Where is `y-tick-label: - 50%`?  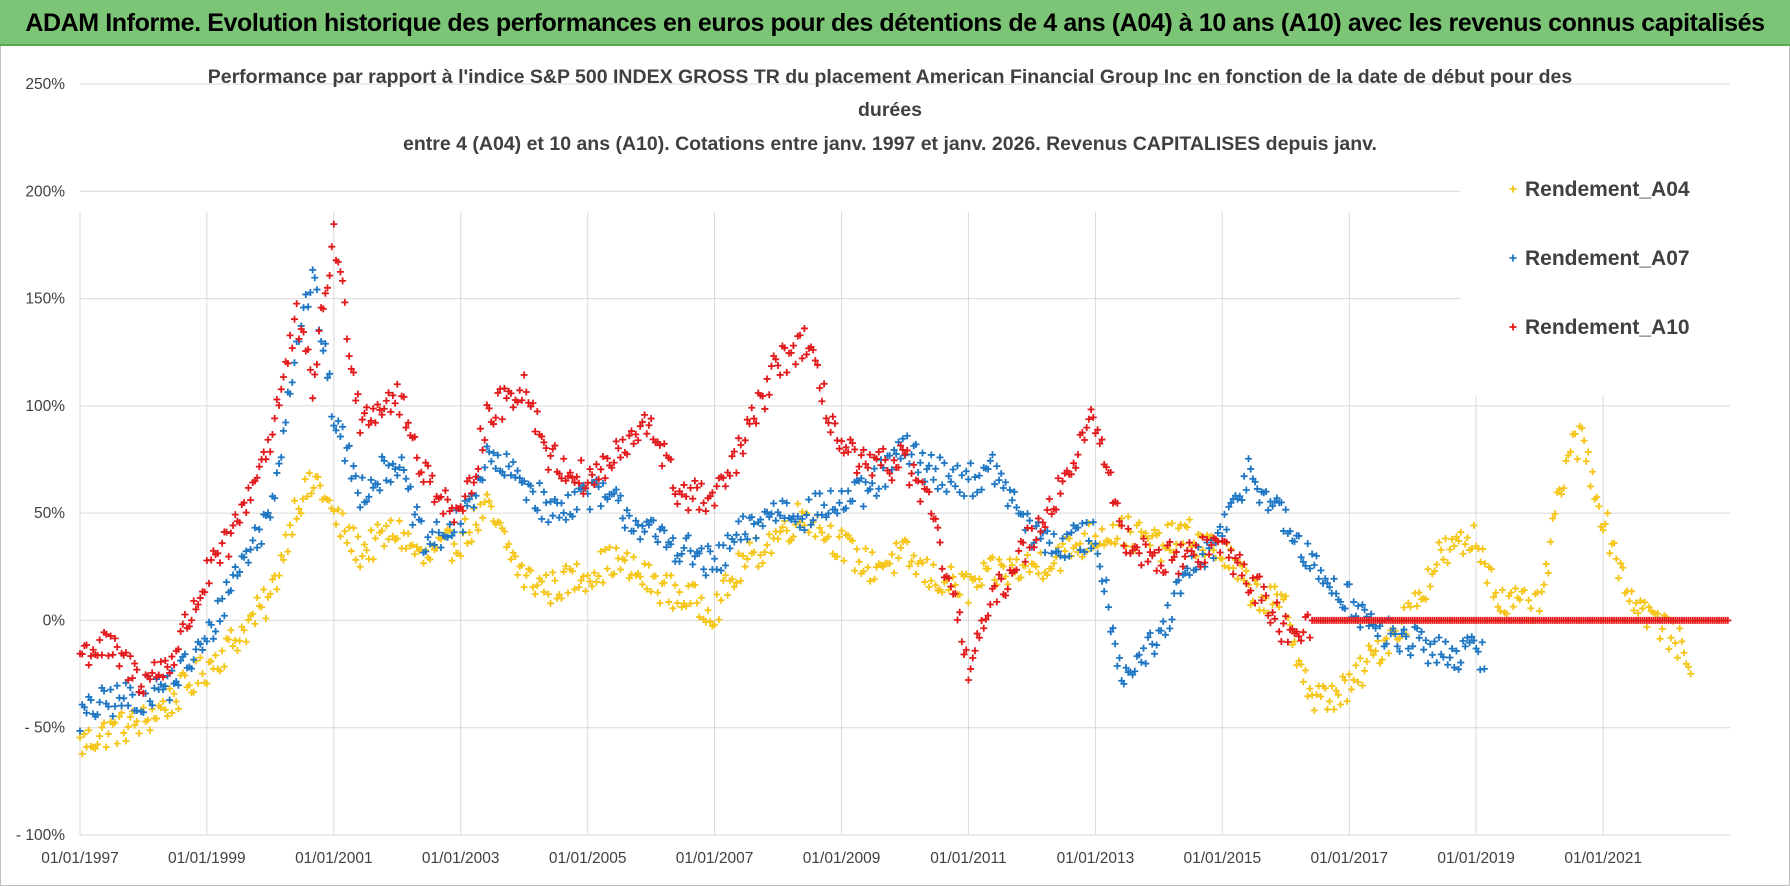 y-tick-label: - 50% is located at coordinates (45, 728).